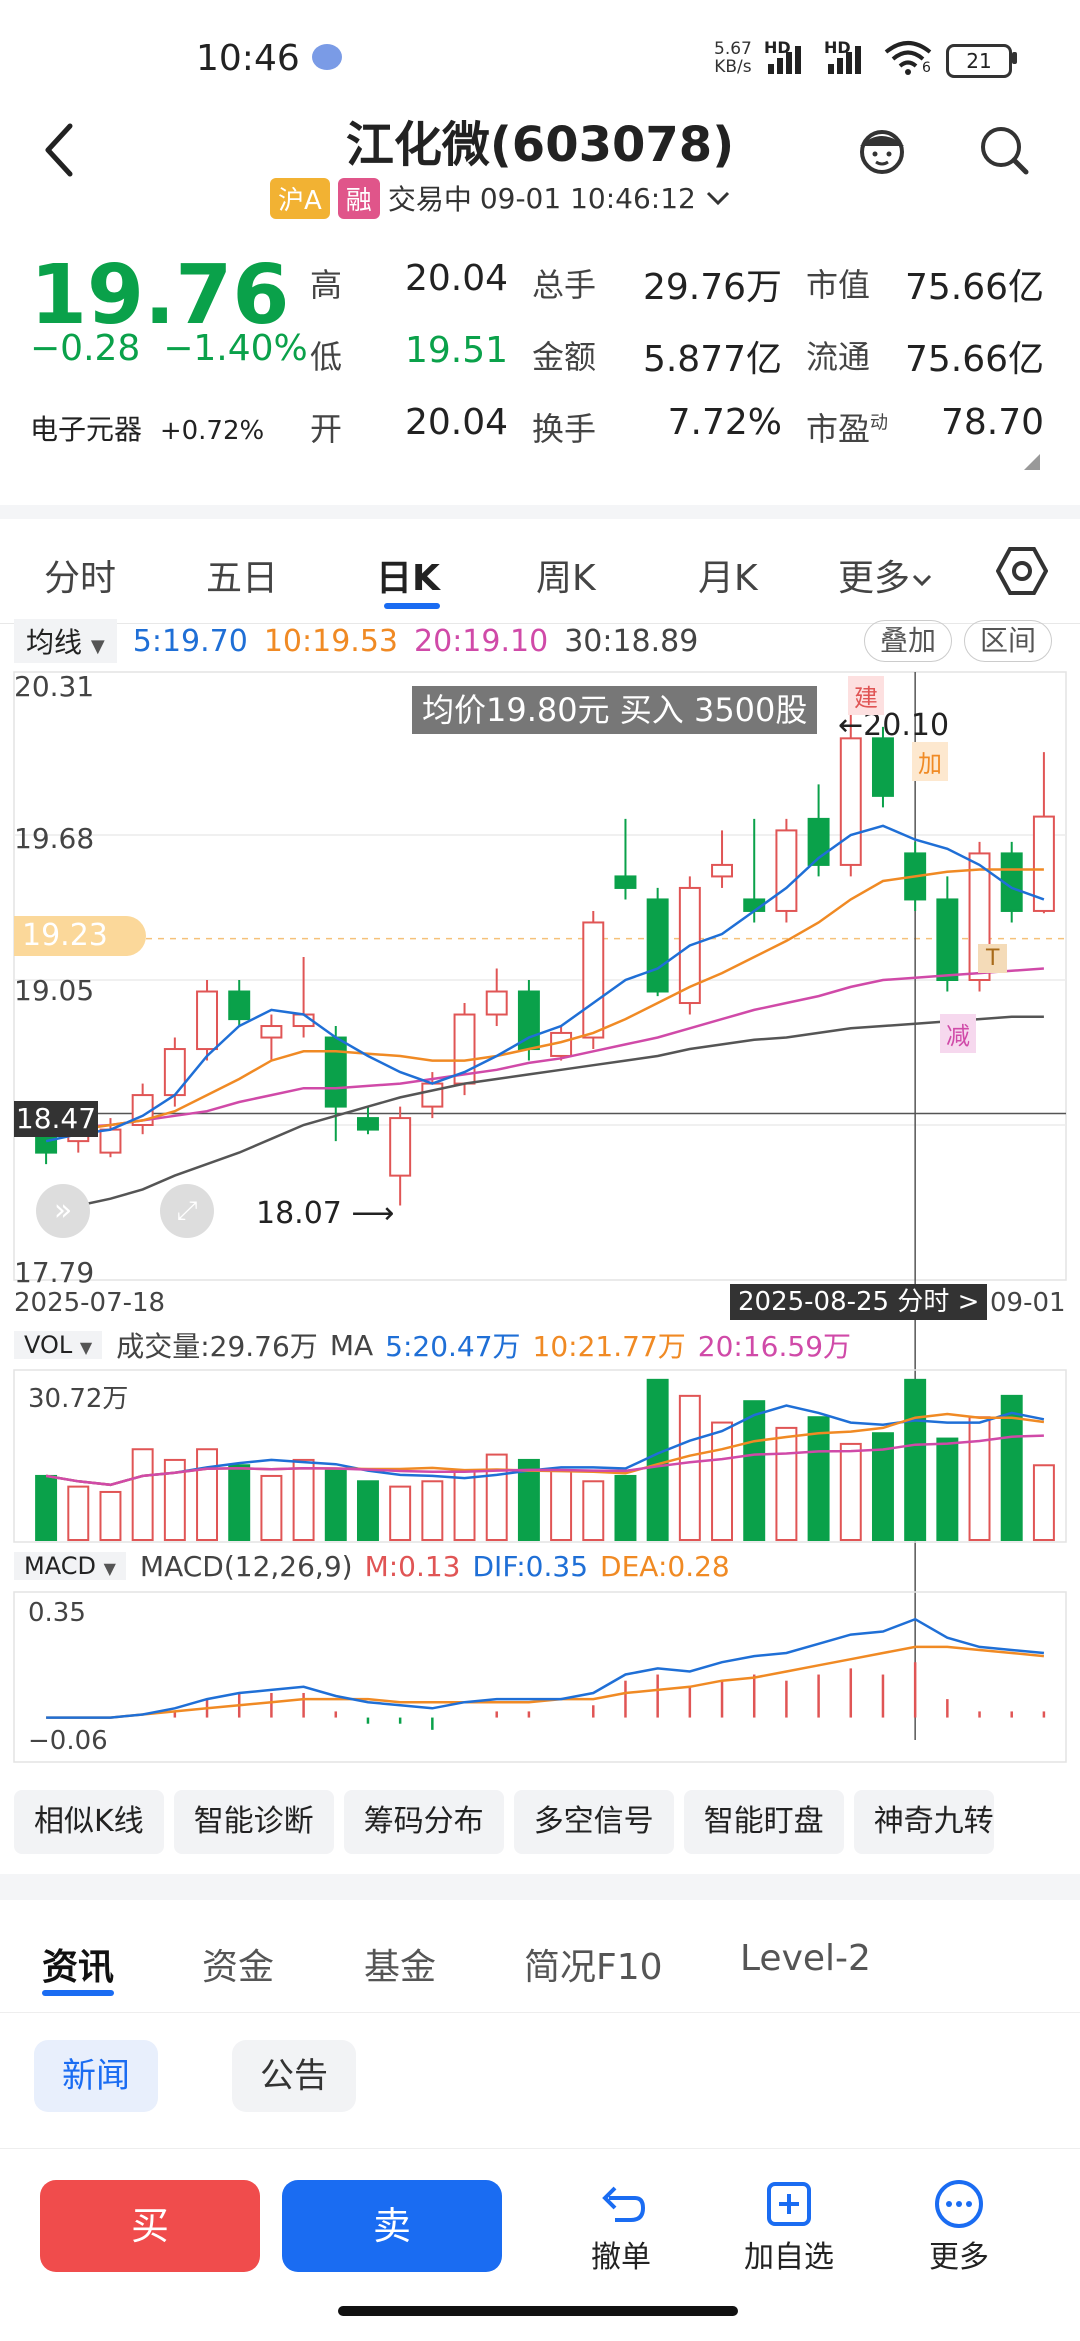  I want to click on cursor-date-label: 2025-08-25 分时 >, so click(859, 1302).